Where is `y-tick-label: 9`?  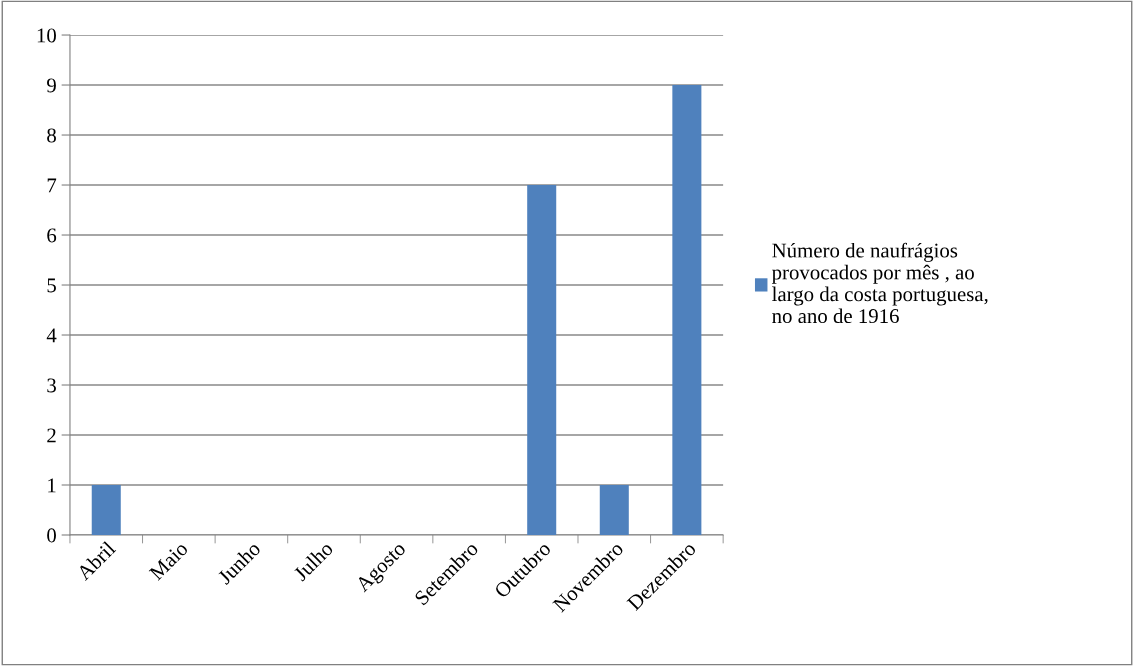 y-tick-label: 9 is located at coordinates (51, 85).